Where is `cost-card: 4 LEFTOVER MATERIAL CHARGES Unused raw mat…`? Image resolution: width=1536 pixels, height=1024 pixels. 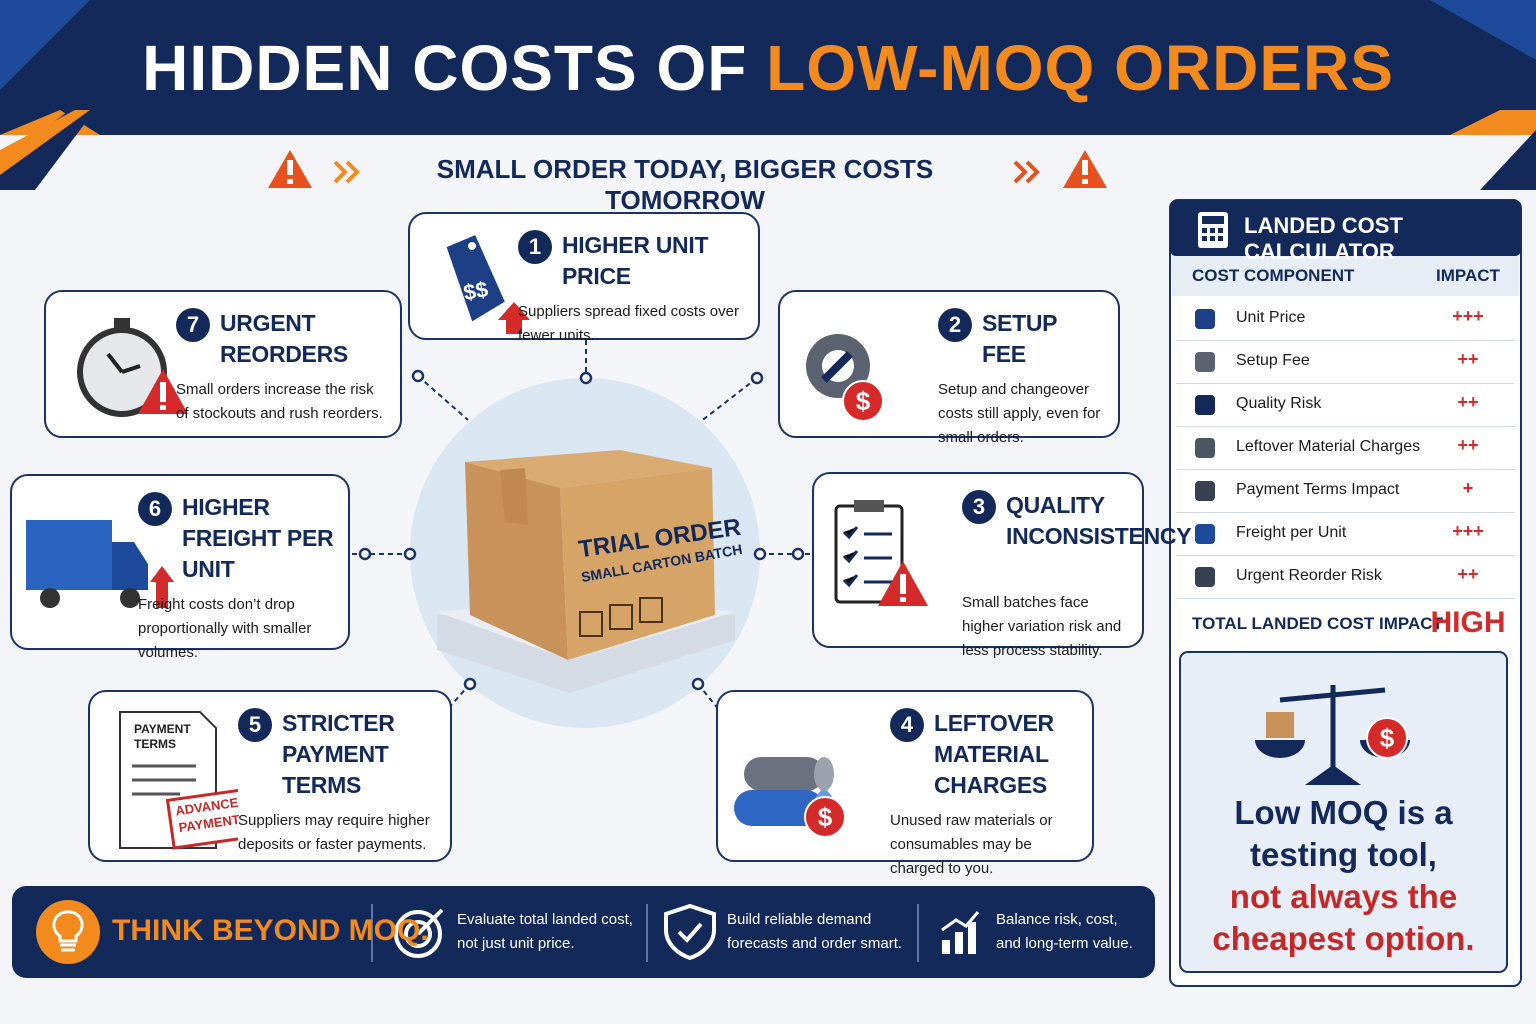 cost-card: 4 LEFTOVER MATERIAL CHARGES Unused raw mat… is located at coordinates (905, 783).